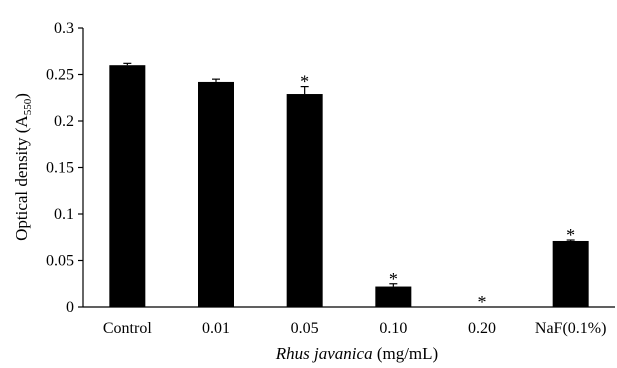  I want to click on y-axis-ticks: 0 0.05 0.1 0.15 0.2 0.25 0.3, so click(64, 168).